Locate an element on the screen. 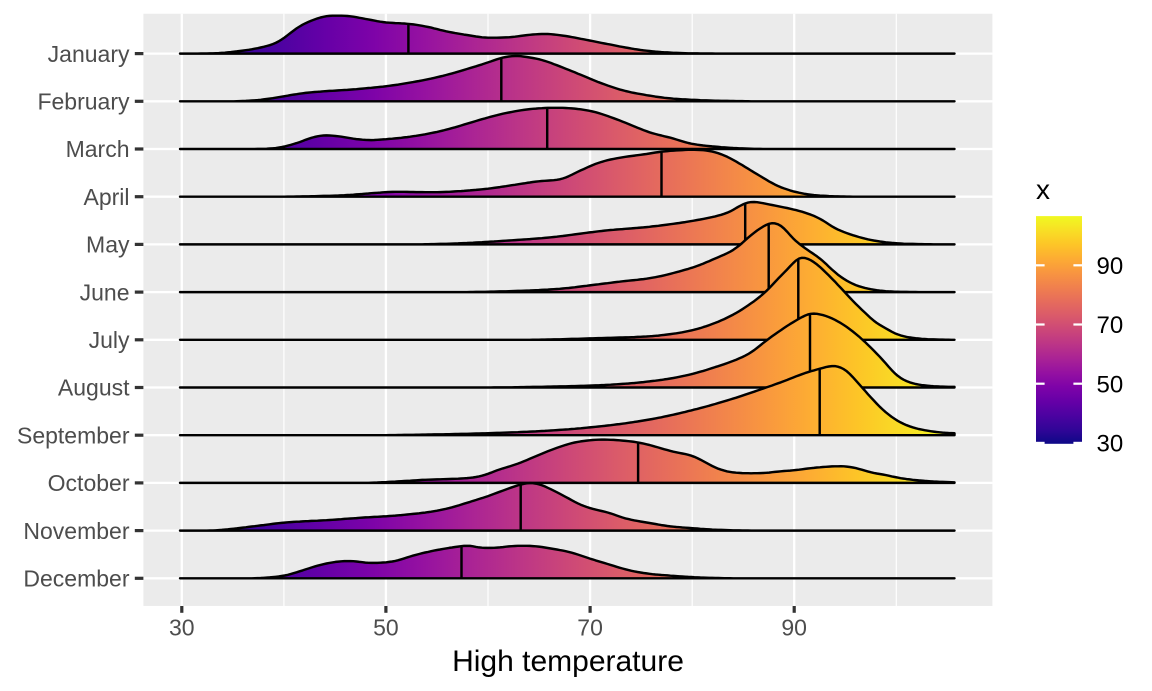 This screenshot has height=691, width=1152. svg-text: January is located at coordinates (89, 54).